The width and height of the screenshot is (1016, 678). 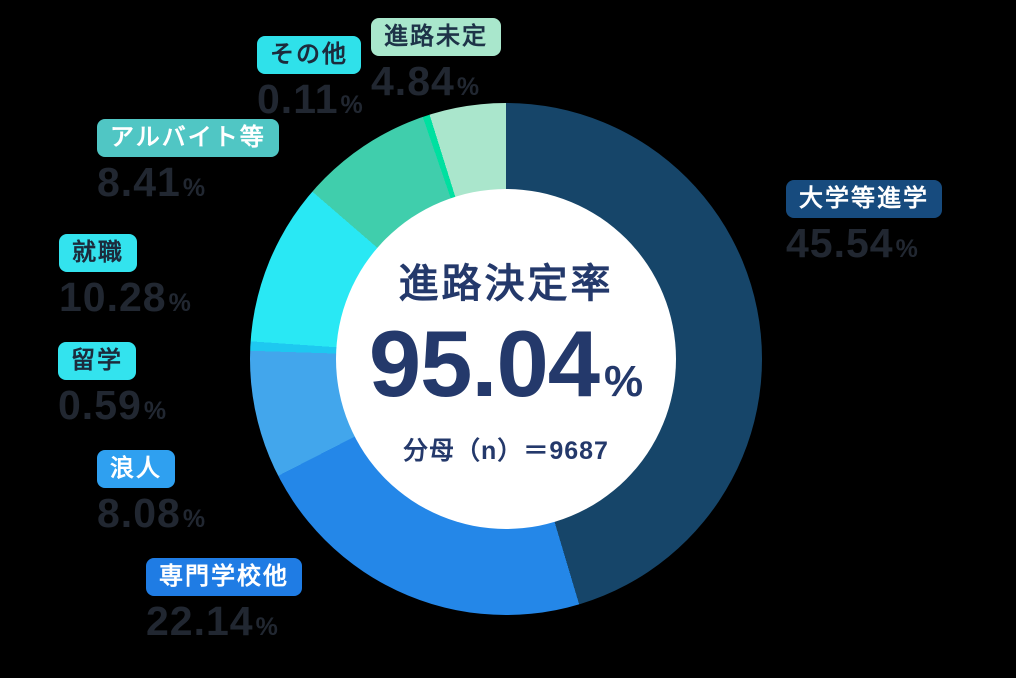 I want to click on label-group-part-time: アルバイト等 8.41%, so click(x=188, y=161).